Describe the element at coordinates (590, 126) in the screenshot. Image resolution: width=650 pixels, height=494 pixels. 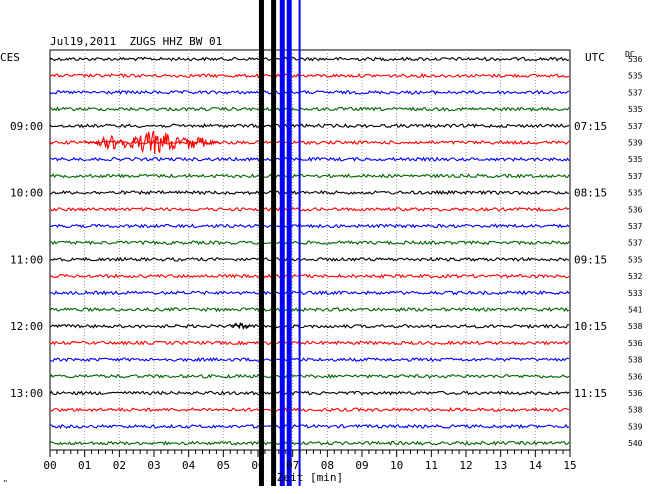
I see `trace-right-time: 07:15` at that location.